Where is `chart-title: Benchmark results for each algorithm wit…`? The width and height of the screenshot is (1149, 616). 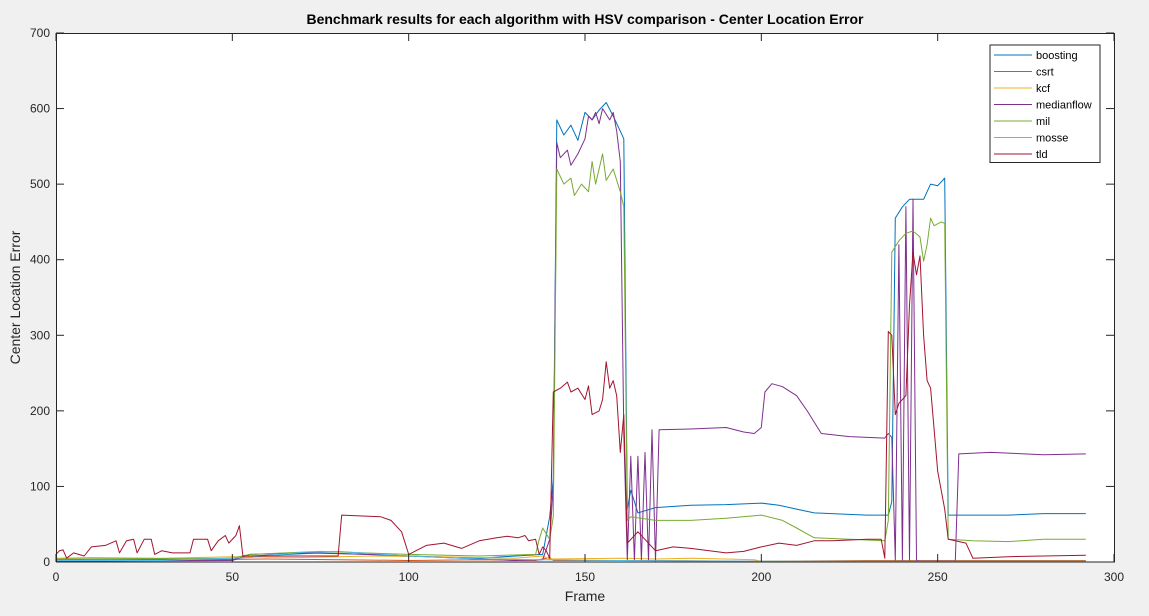
chart-title: Benchmark results for each algorithm wit… is located at coordinates (585, 19).